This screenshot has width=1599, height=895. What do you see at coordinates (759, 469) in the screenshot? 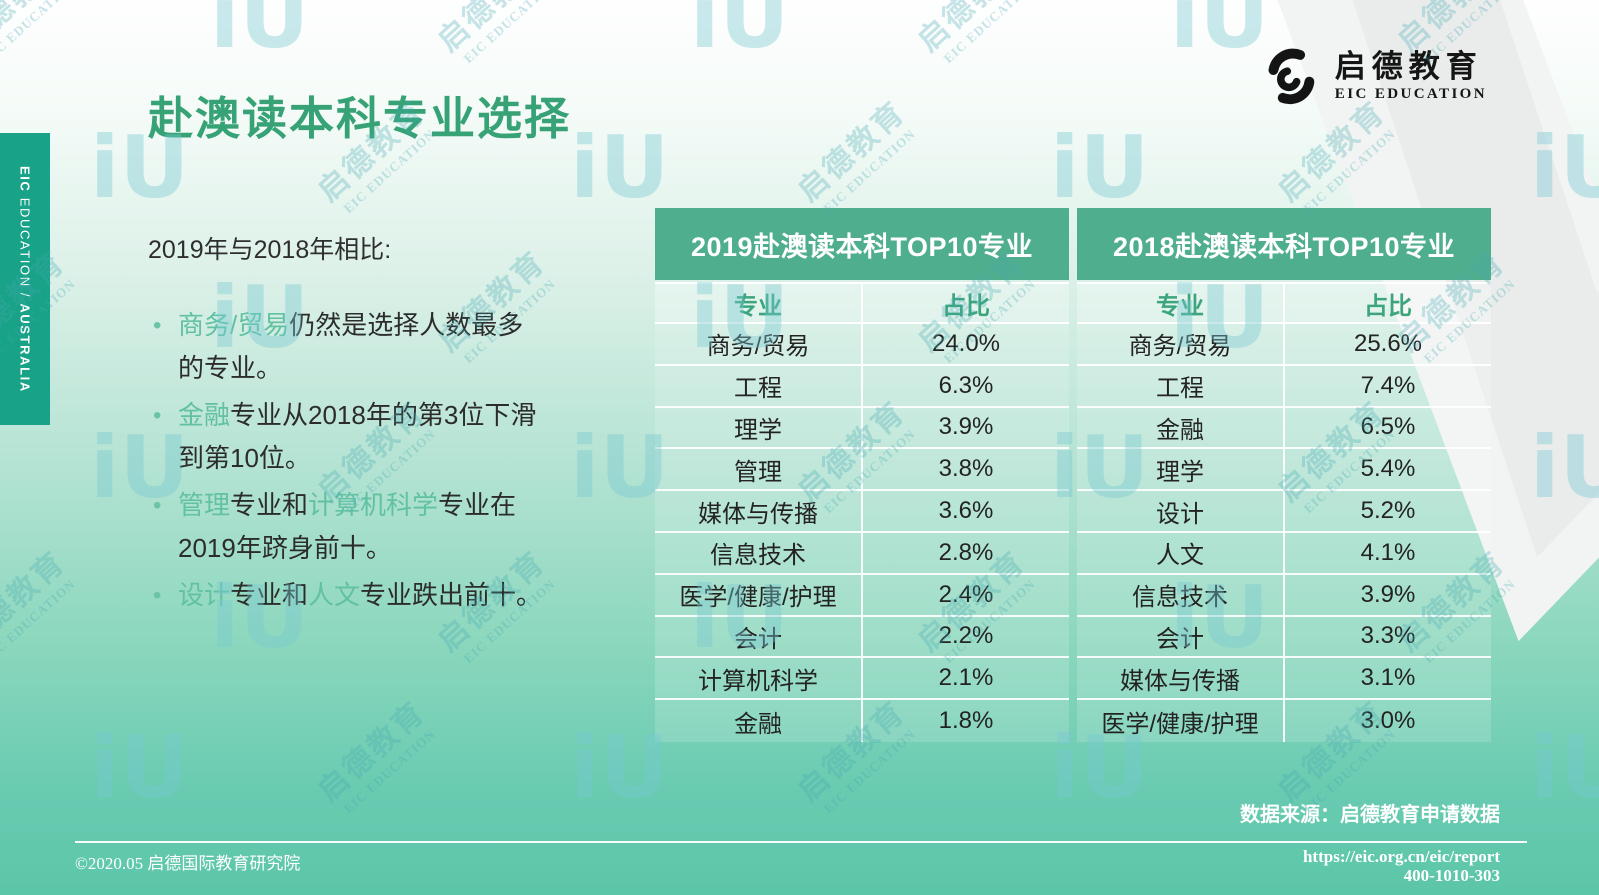
I see `major-cell: 管理` at bounding box center [759, 469].